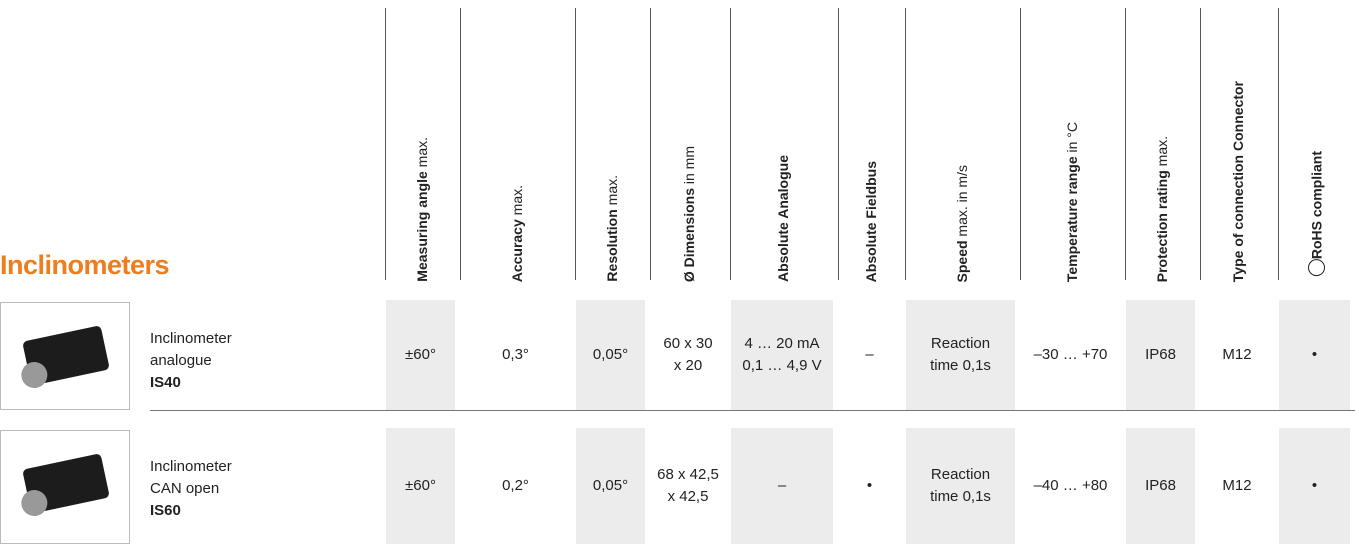 Image resolution: width=1359 pixels, height=544 pixels. What do you see at coordinates (165, 382) in the screenshot?
I see `model: IS40` at bounding box center [165, 382].